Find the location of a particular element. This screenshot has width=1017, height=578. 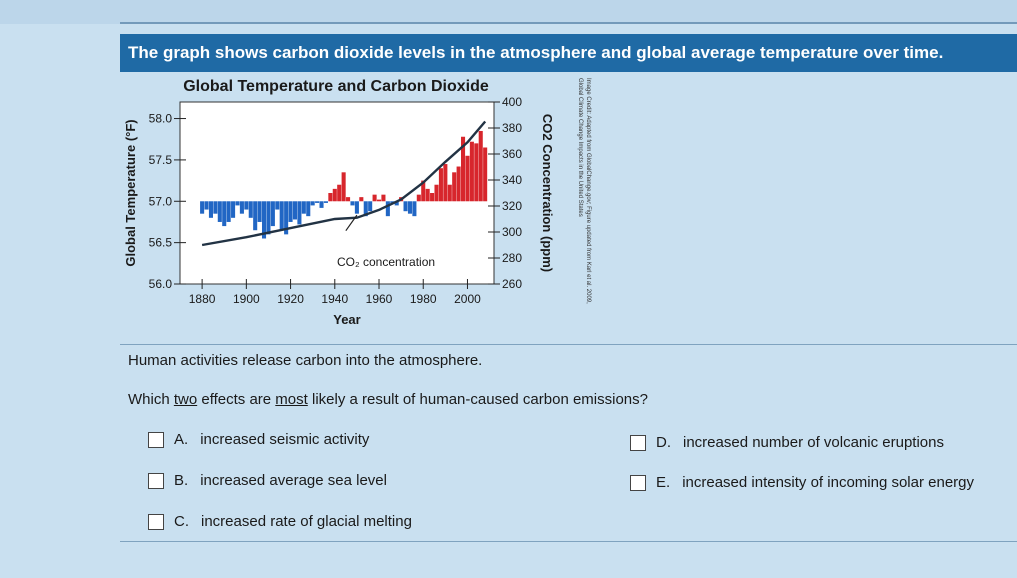

x-tick-label: 1980 is located at coordinates (423, 299).